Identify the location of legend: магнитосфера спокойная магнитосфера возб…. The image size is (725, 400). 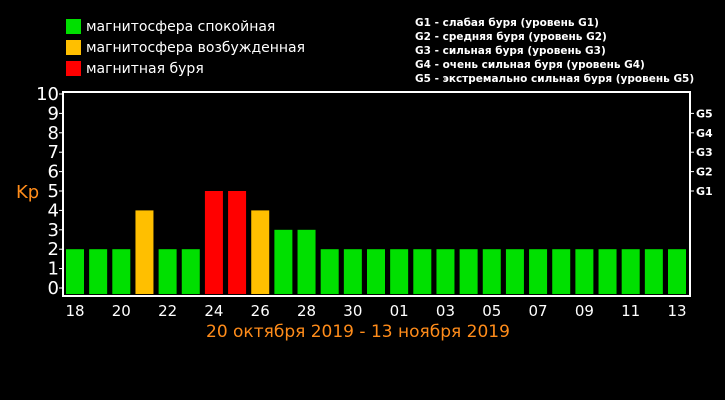
(185, 47).